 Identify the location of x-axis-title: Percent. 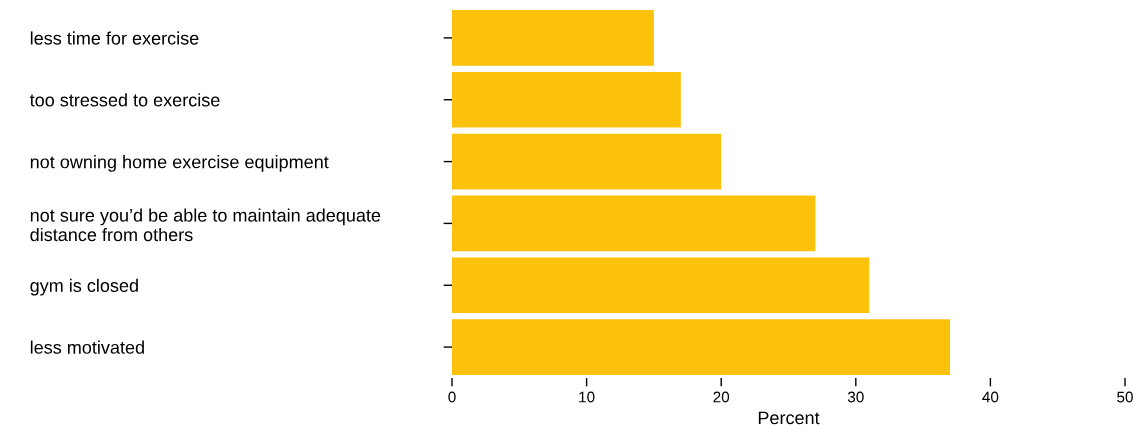
(789, 418).